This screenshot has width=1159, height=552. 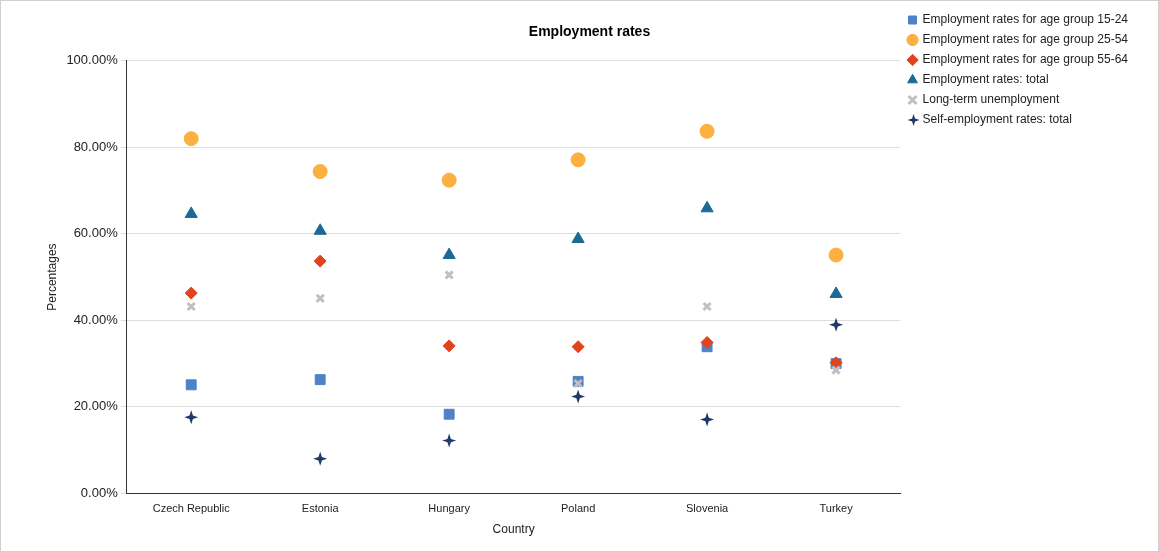 What do you see at coordinates (985, 79) in the screenshot?
I see `legend-label: Employment rates: total` at bounding box center [985, 79].